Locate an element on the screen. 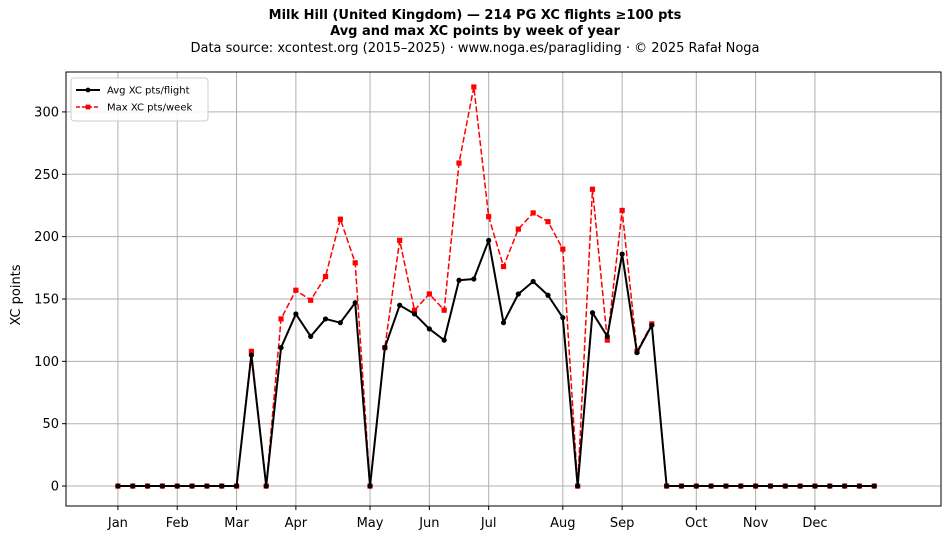  y-tick-label: 300 is located at coordinates (46, 112).